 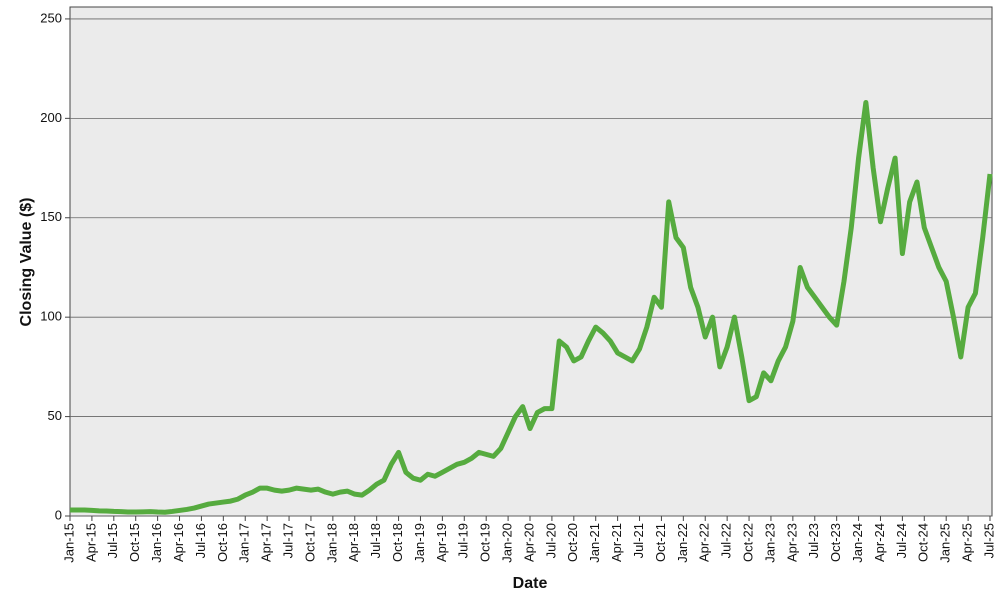 What do you see at coordinates (791, 542) in the screenshot?
I see `x-tick-label: Apr-23` at bounding box center [791, 542].